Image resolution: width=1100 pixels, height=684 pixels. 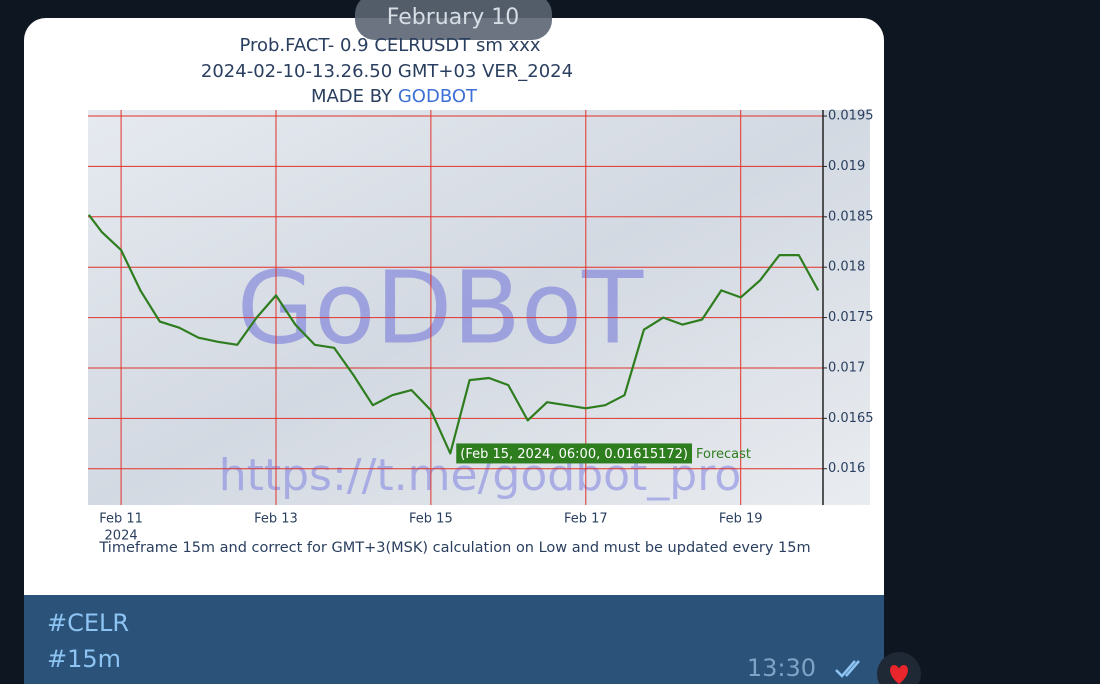 I want to click on y-tick-label: 0.019, so click(x=846, y=166).